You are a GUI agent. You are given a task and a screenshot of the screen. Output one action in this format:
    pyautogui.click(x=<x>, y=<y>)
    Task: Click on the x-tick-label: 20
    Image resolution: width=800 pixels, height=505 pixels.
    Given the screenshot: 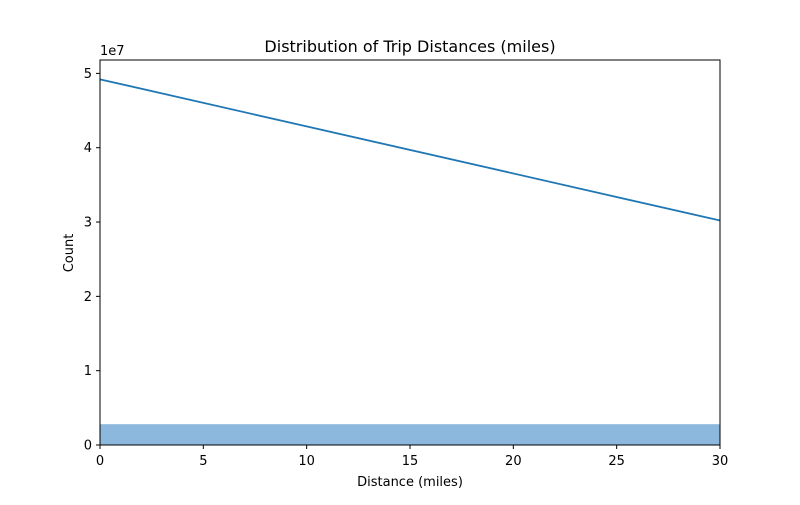 What is the action you would take?
    pyautogui.click(x=513, y=461)
    